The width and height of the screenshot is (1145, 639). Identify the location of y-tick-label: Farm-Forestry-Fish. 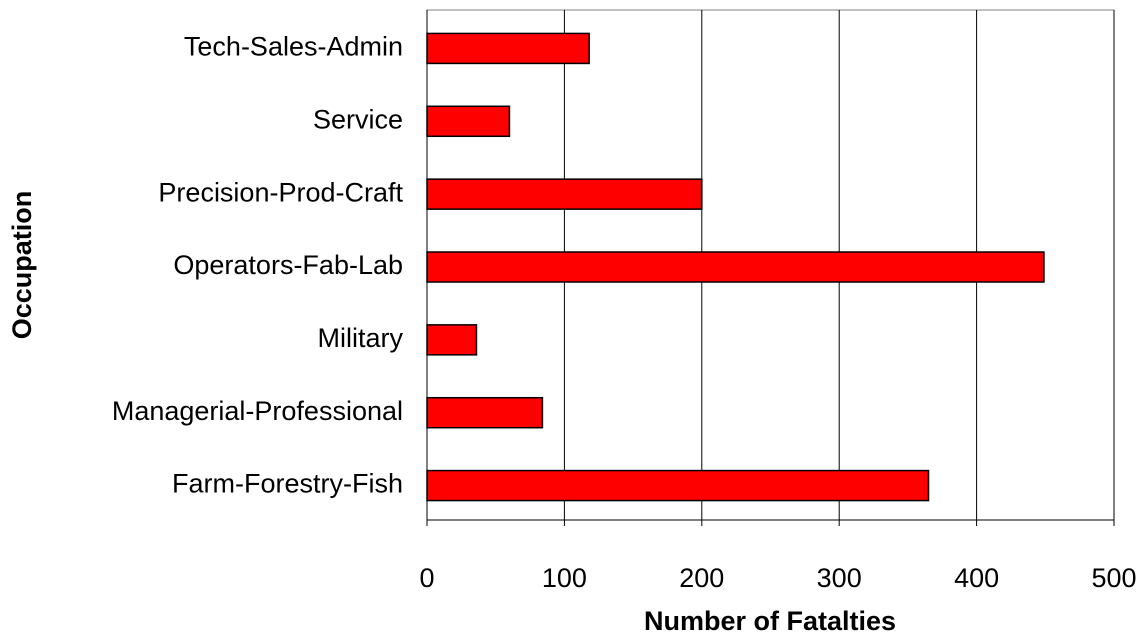
(287, 484).